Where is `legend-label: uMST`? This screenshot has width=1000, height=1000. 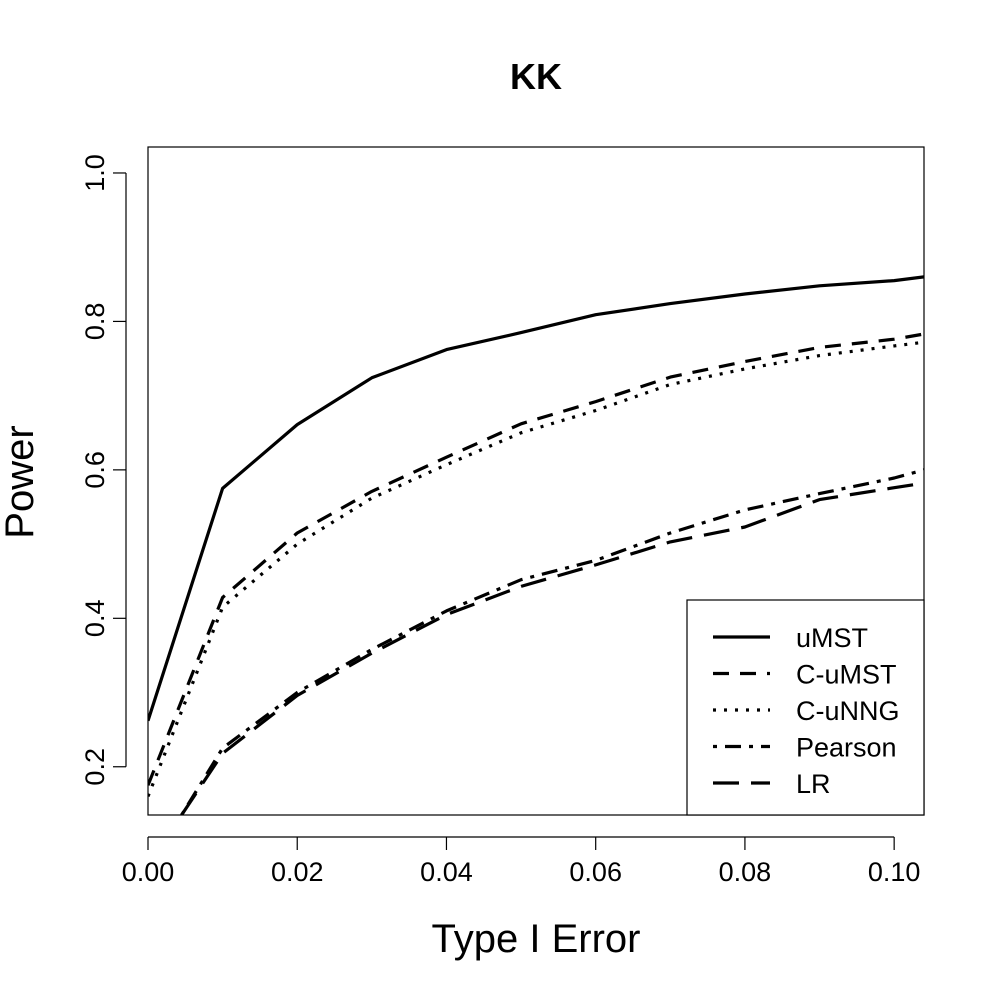 legend-label: uMST is located at coordinates (832, 638).